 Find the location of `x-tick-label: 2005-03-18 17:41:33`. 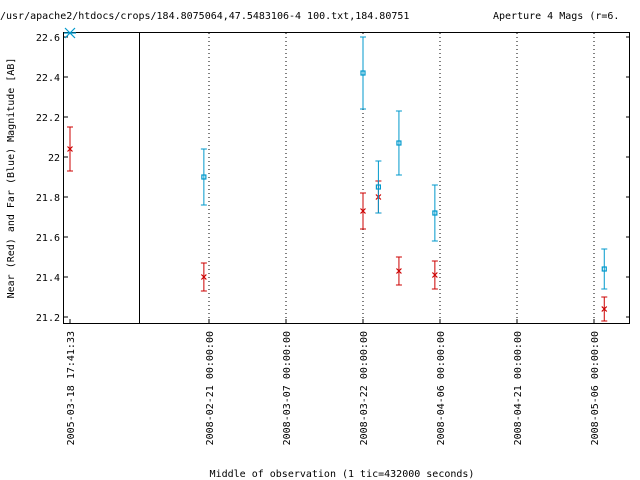

x-tick-label: 2005-03-18 17:41:33 is located at coordinates (71, 388).